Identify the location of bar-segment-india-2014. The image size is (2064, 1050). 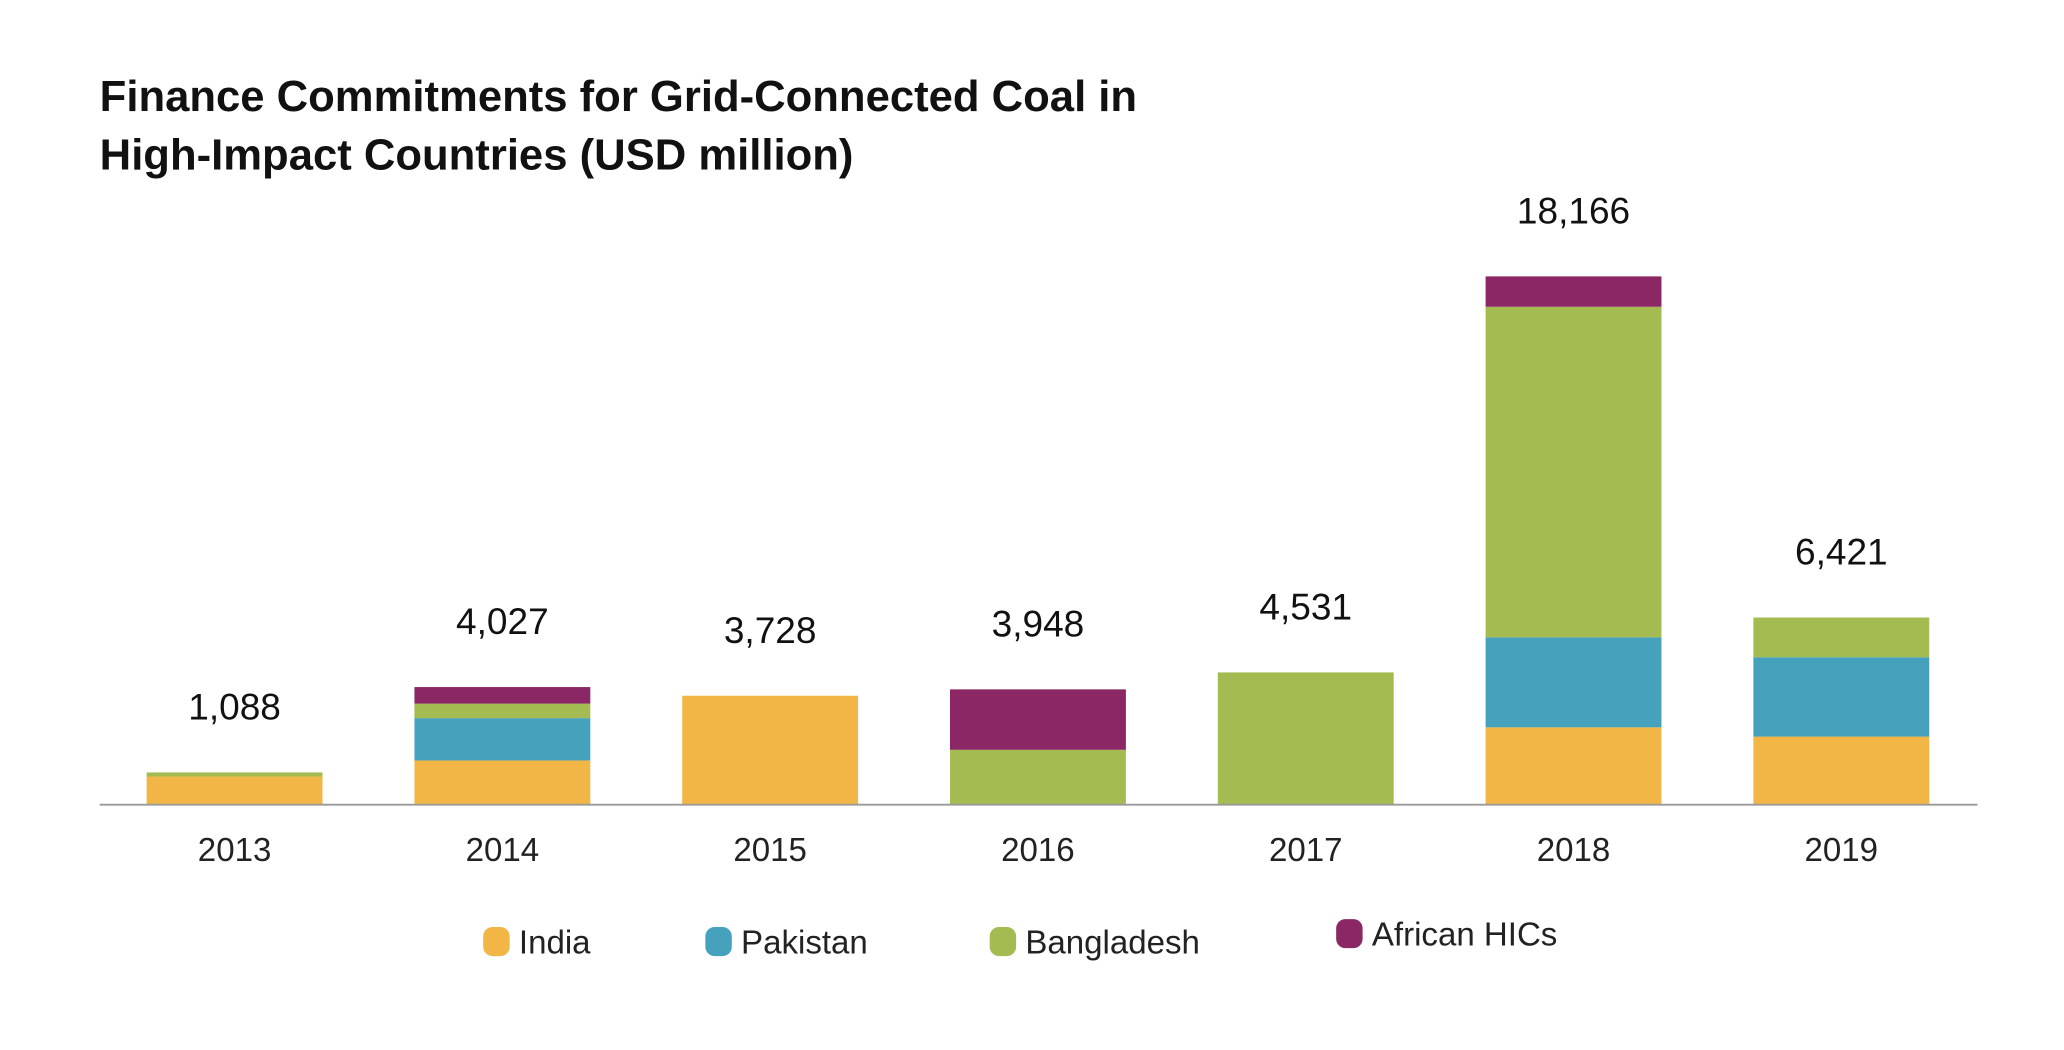
(502, 782).